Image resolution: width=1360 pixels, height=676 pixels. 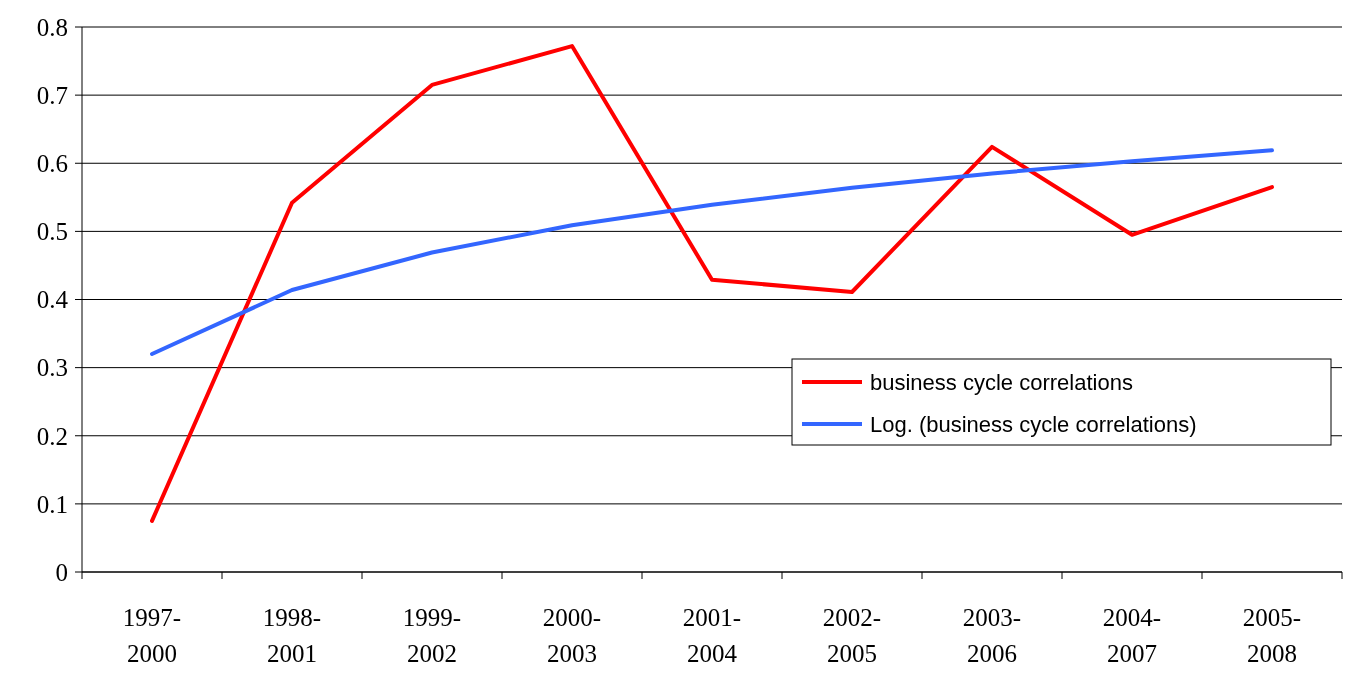 What do you see at coordinates (52, 300) in the screenshot?
I see `y-tick-label: 0.4` at bounding box center [52, 300].